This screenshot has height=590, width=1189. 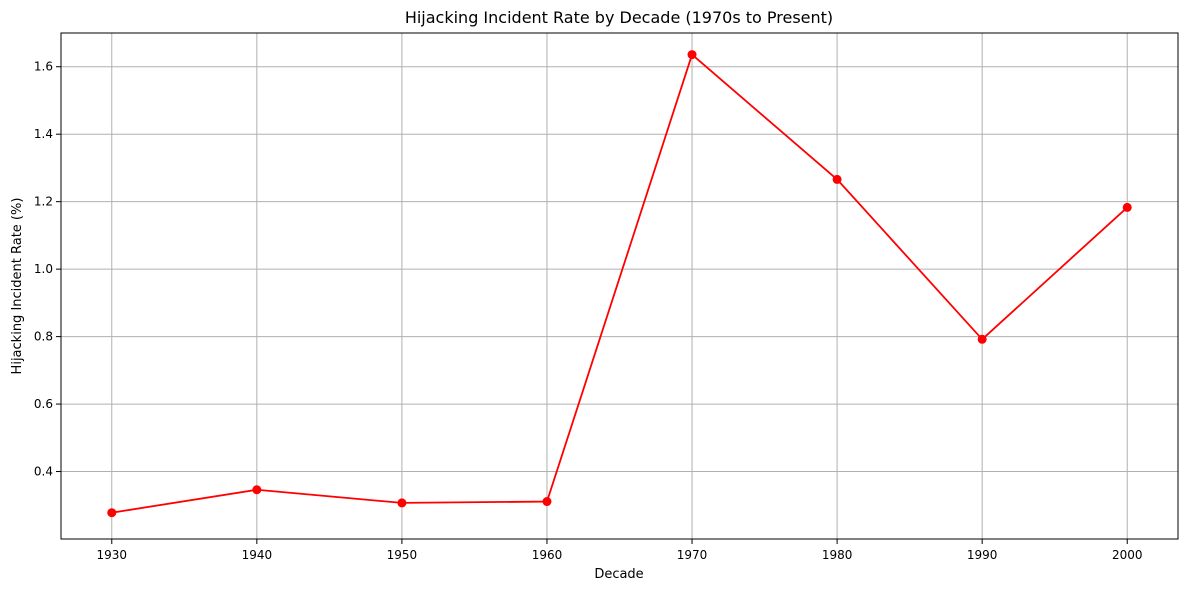 What do you see at coordinates (547, 555) in the screenshot?
I see `x-tick-label: 1960` at bounding box center [547, 555].